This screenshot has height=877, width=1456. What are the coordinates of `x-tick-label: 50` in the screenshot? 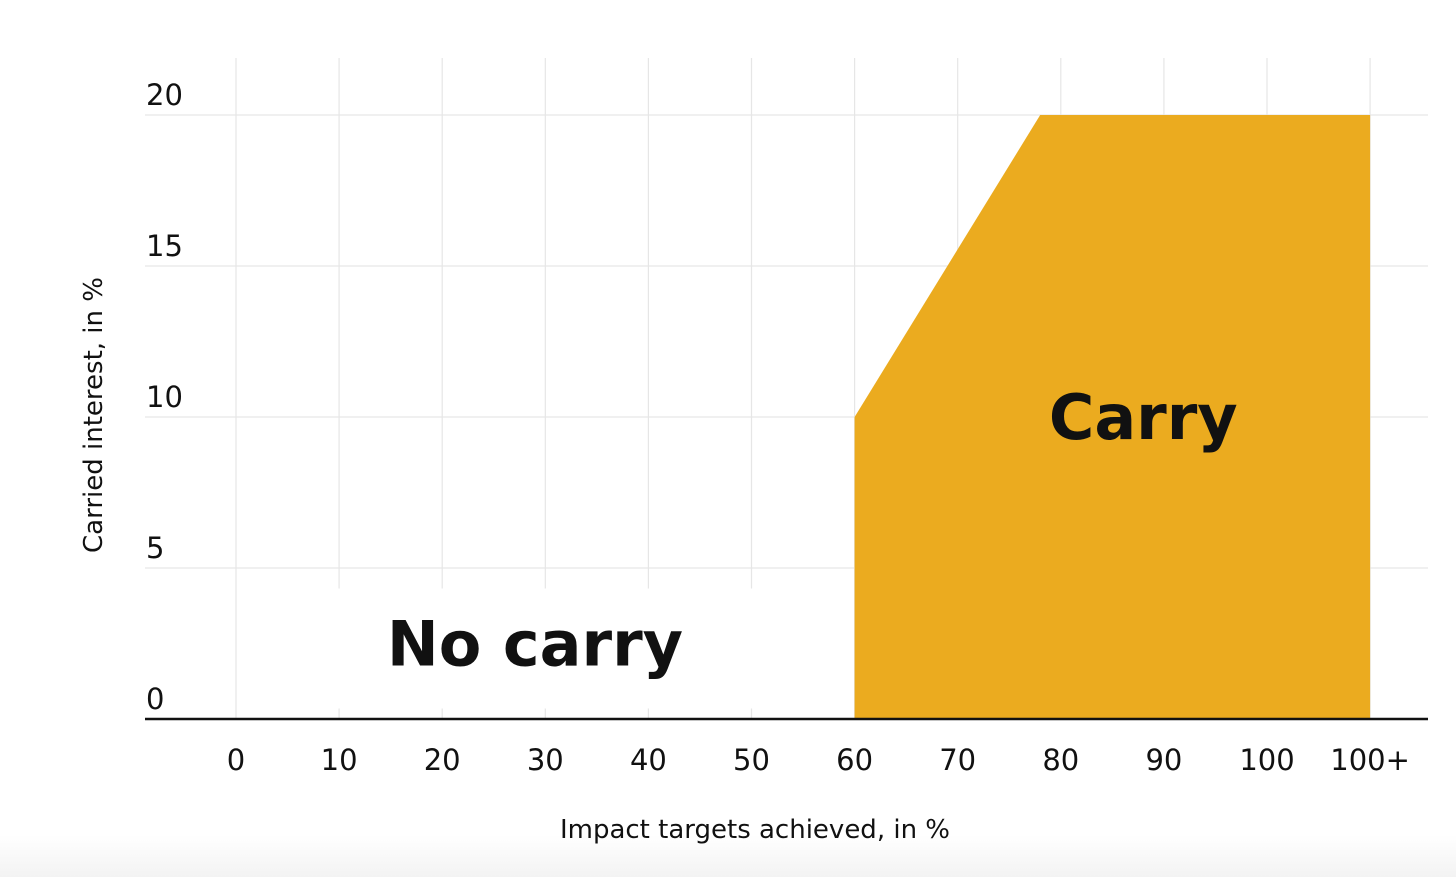 It's located at (751, 760).